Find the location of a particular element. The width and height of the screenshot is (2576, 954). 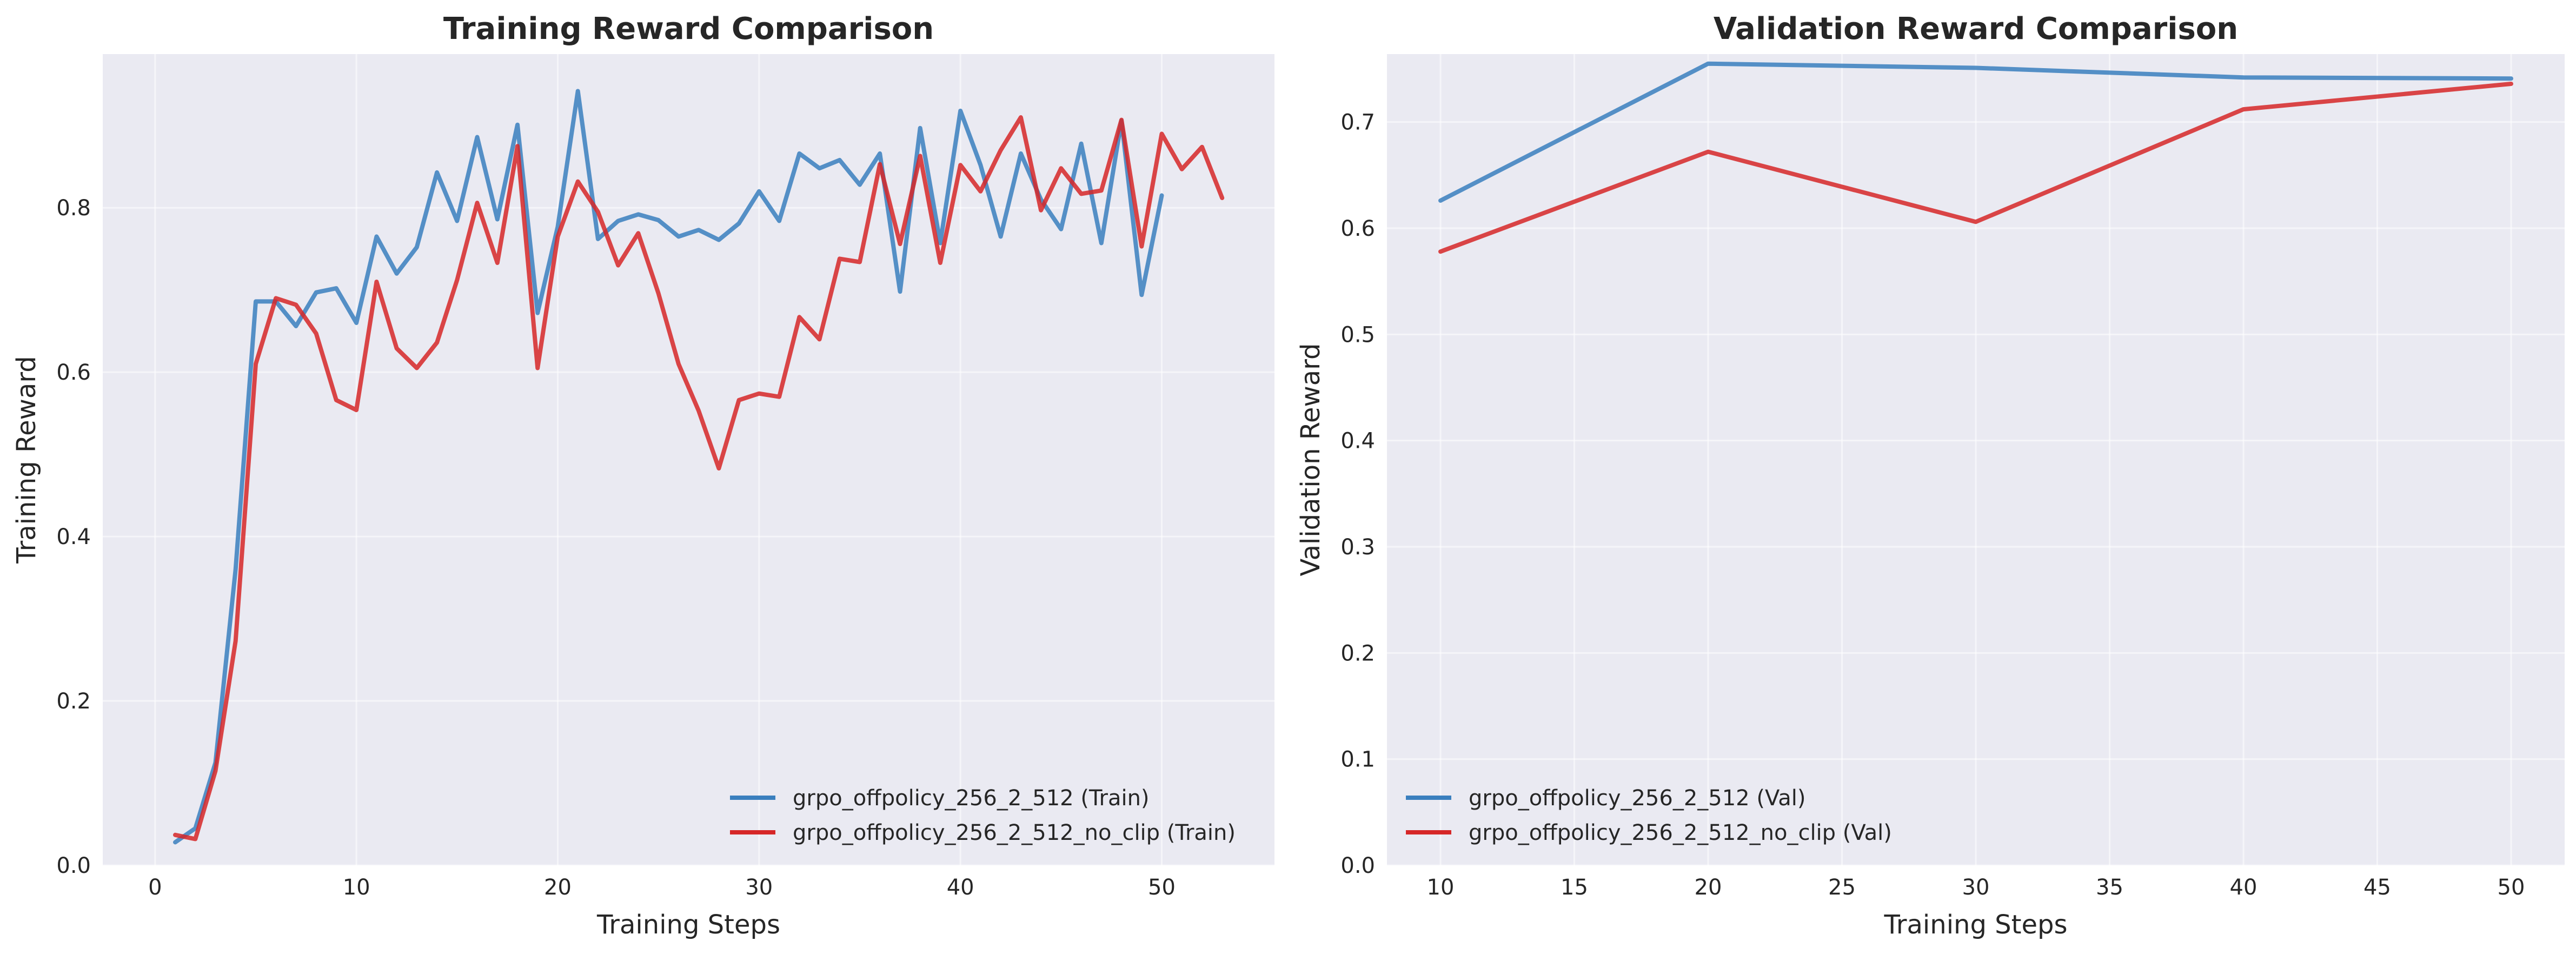

series-line-no-clip is located at coordinates (1976, 168).